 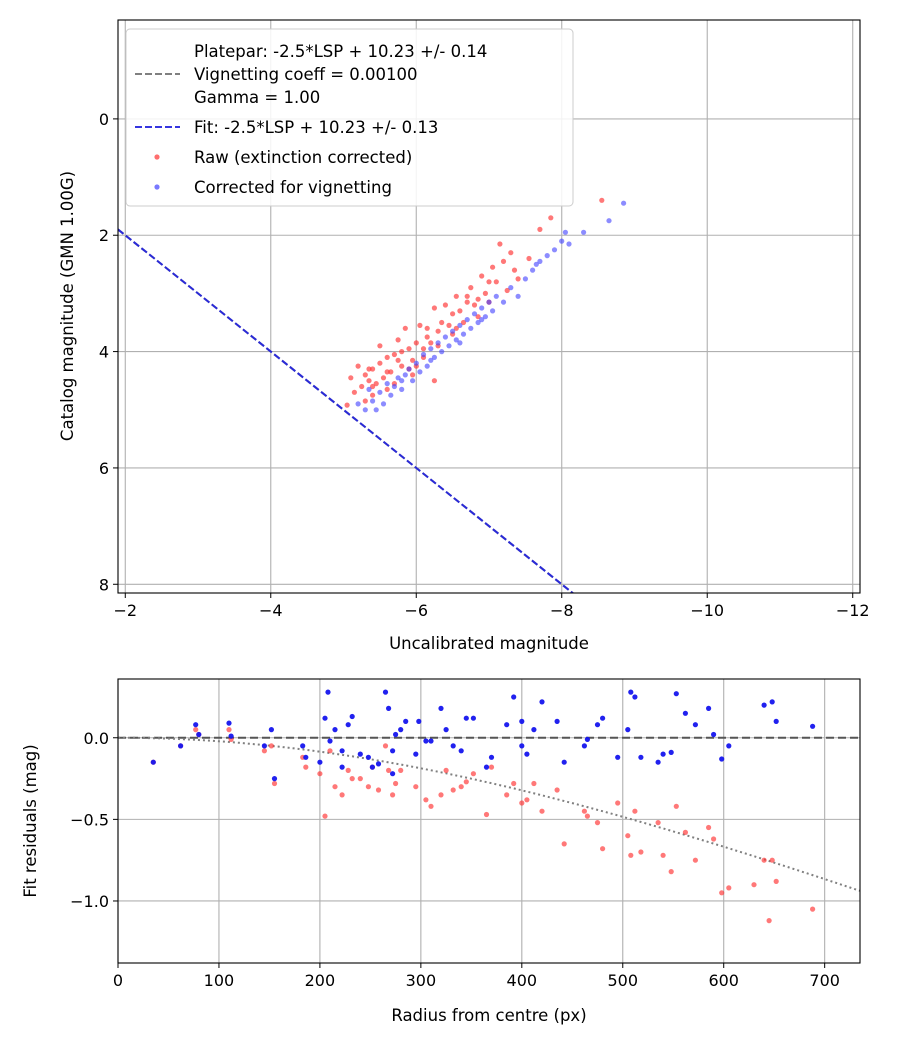 I want to click on top-x-tick-label: −6, so click(x=416, y=610).